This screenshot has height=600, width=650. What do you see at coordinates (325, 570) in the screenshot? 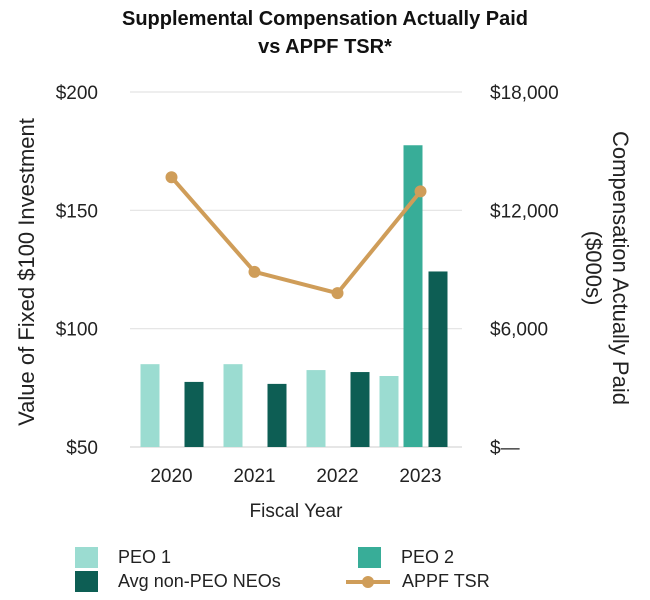
I see `legend: PEO 1 PEO 2 Avg non-PEO NEOs APPF TSR` at bounding box center [325, 570].